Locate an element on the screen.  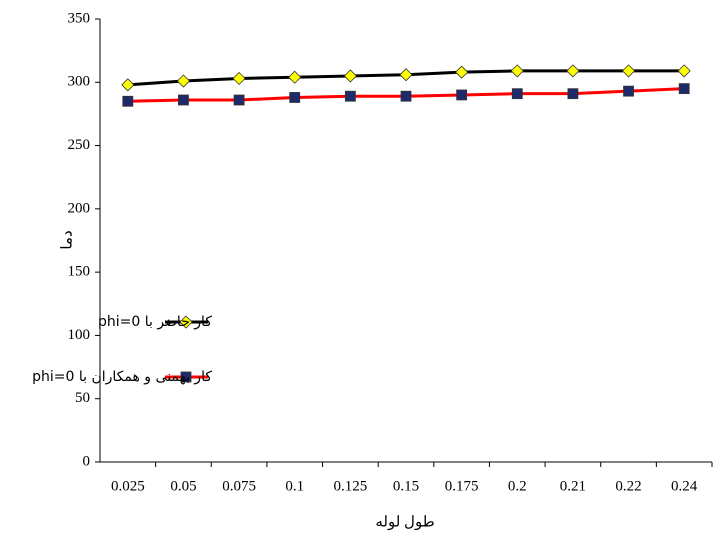
x-tick-label: 0.125 is located at coordinates (350, 486).